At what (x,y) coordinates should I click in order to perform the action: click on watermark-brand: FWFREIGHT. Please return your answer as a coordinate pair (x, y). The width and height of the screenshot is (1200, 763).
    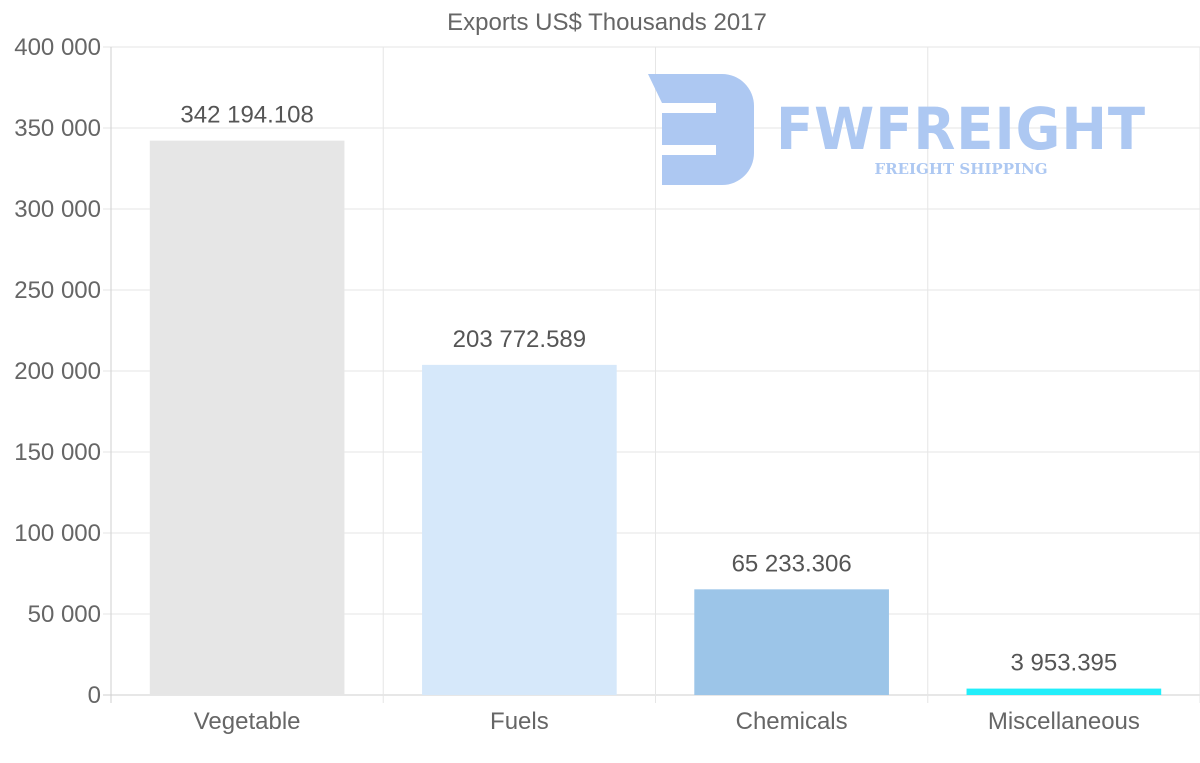
    Looking at the image, I should click on (961, 129).